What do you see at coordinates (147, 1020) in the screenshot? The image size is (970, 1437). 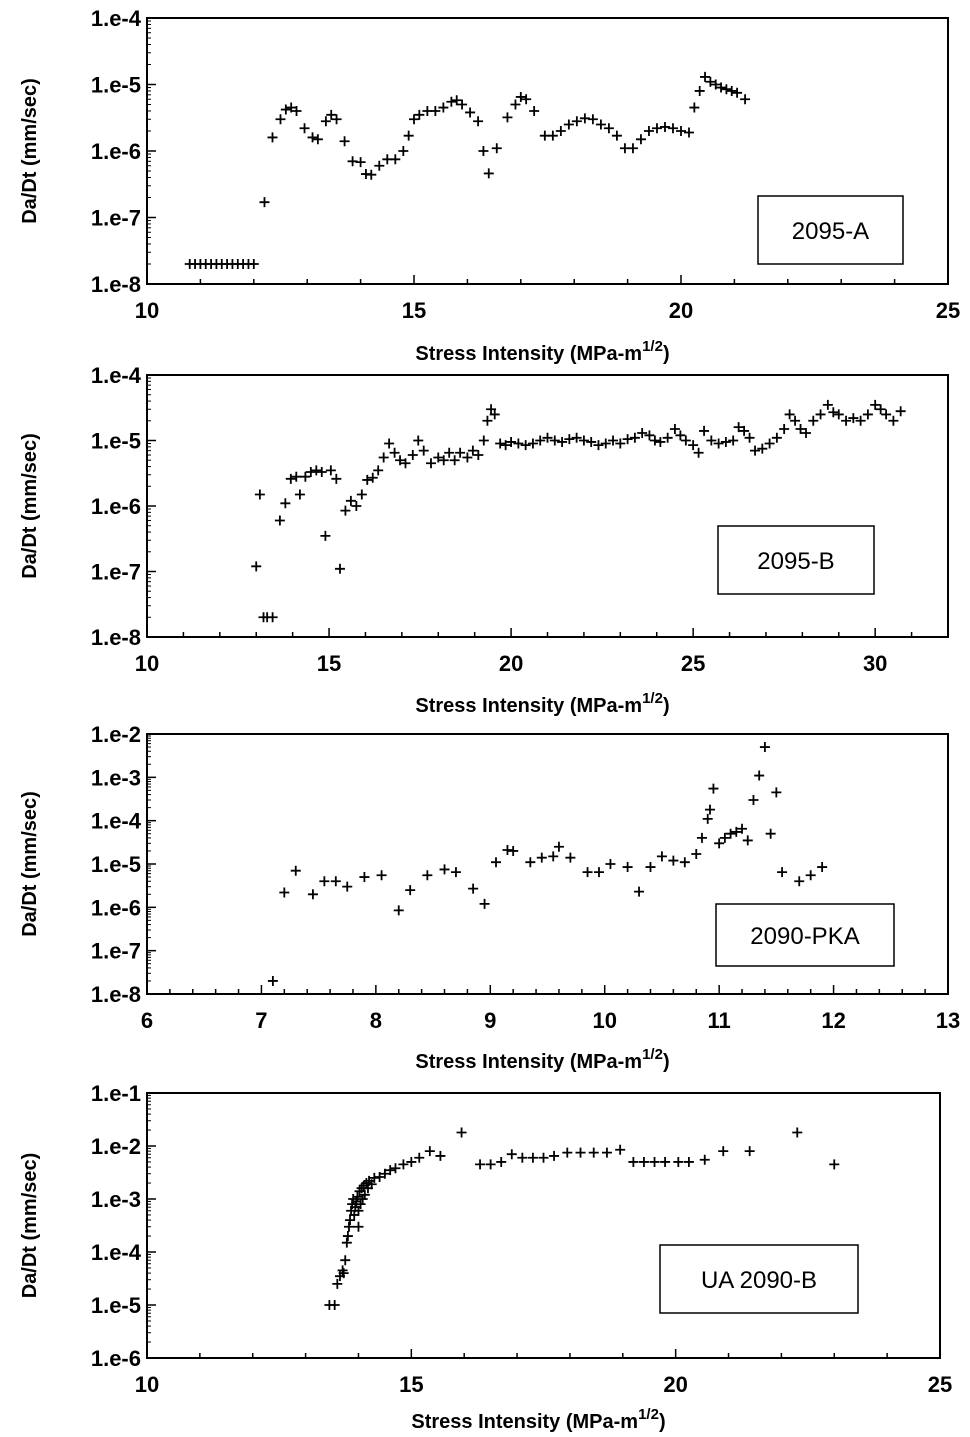 I see `x-tick-label: 6` at bounding box center [147, 1020].